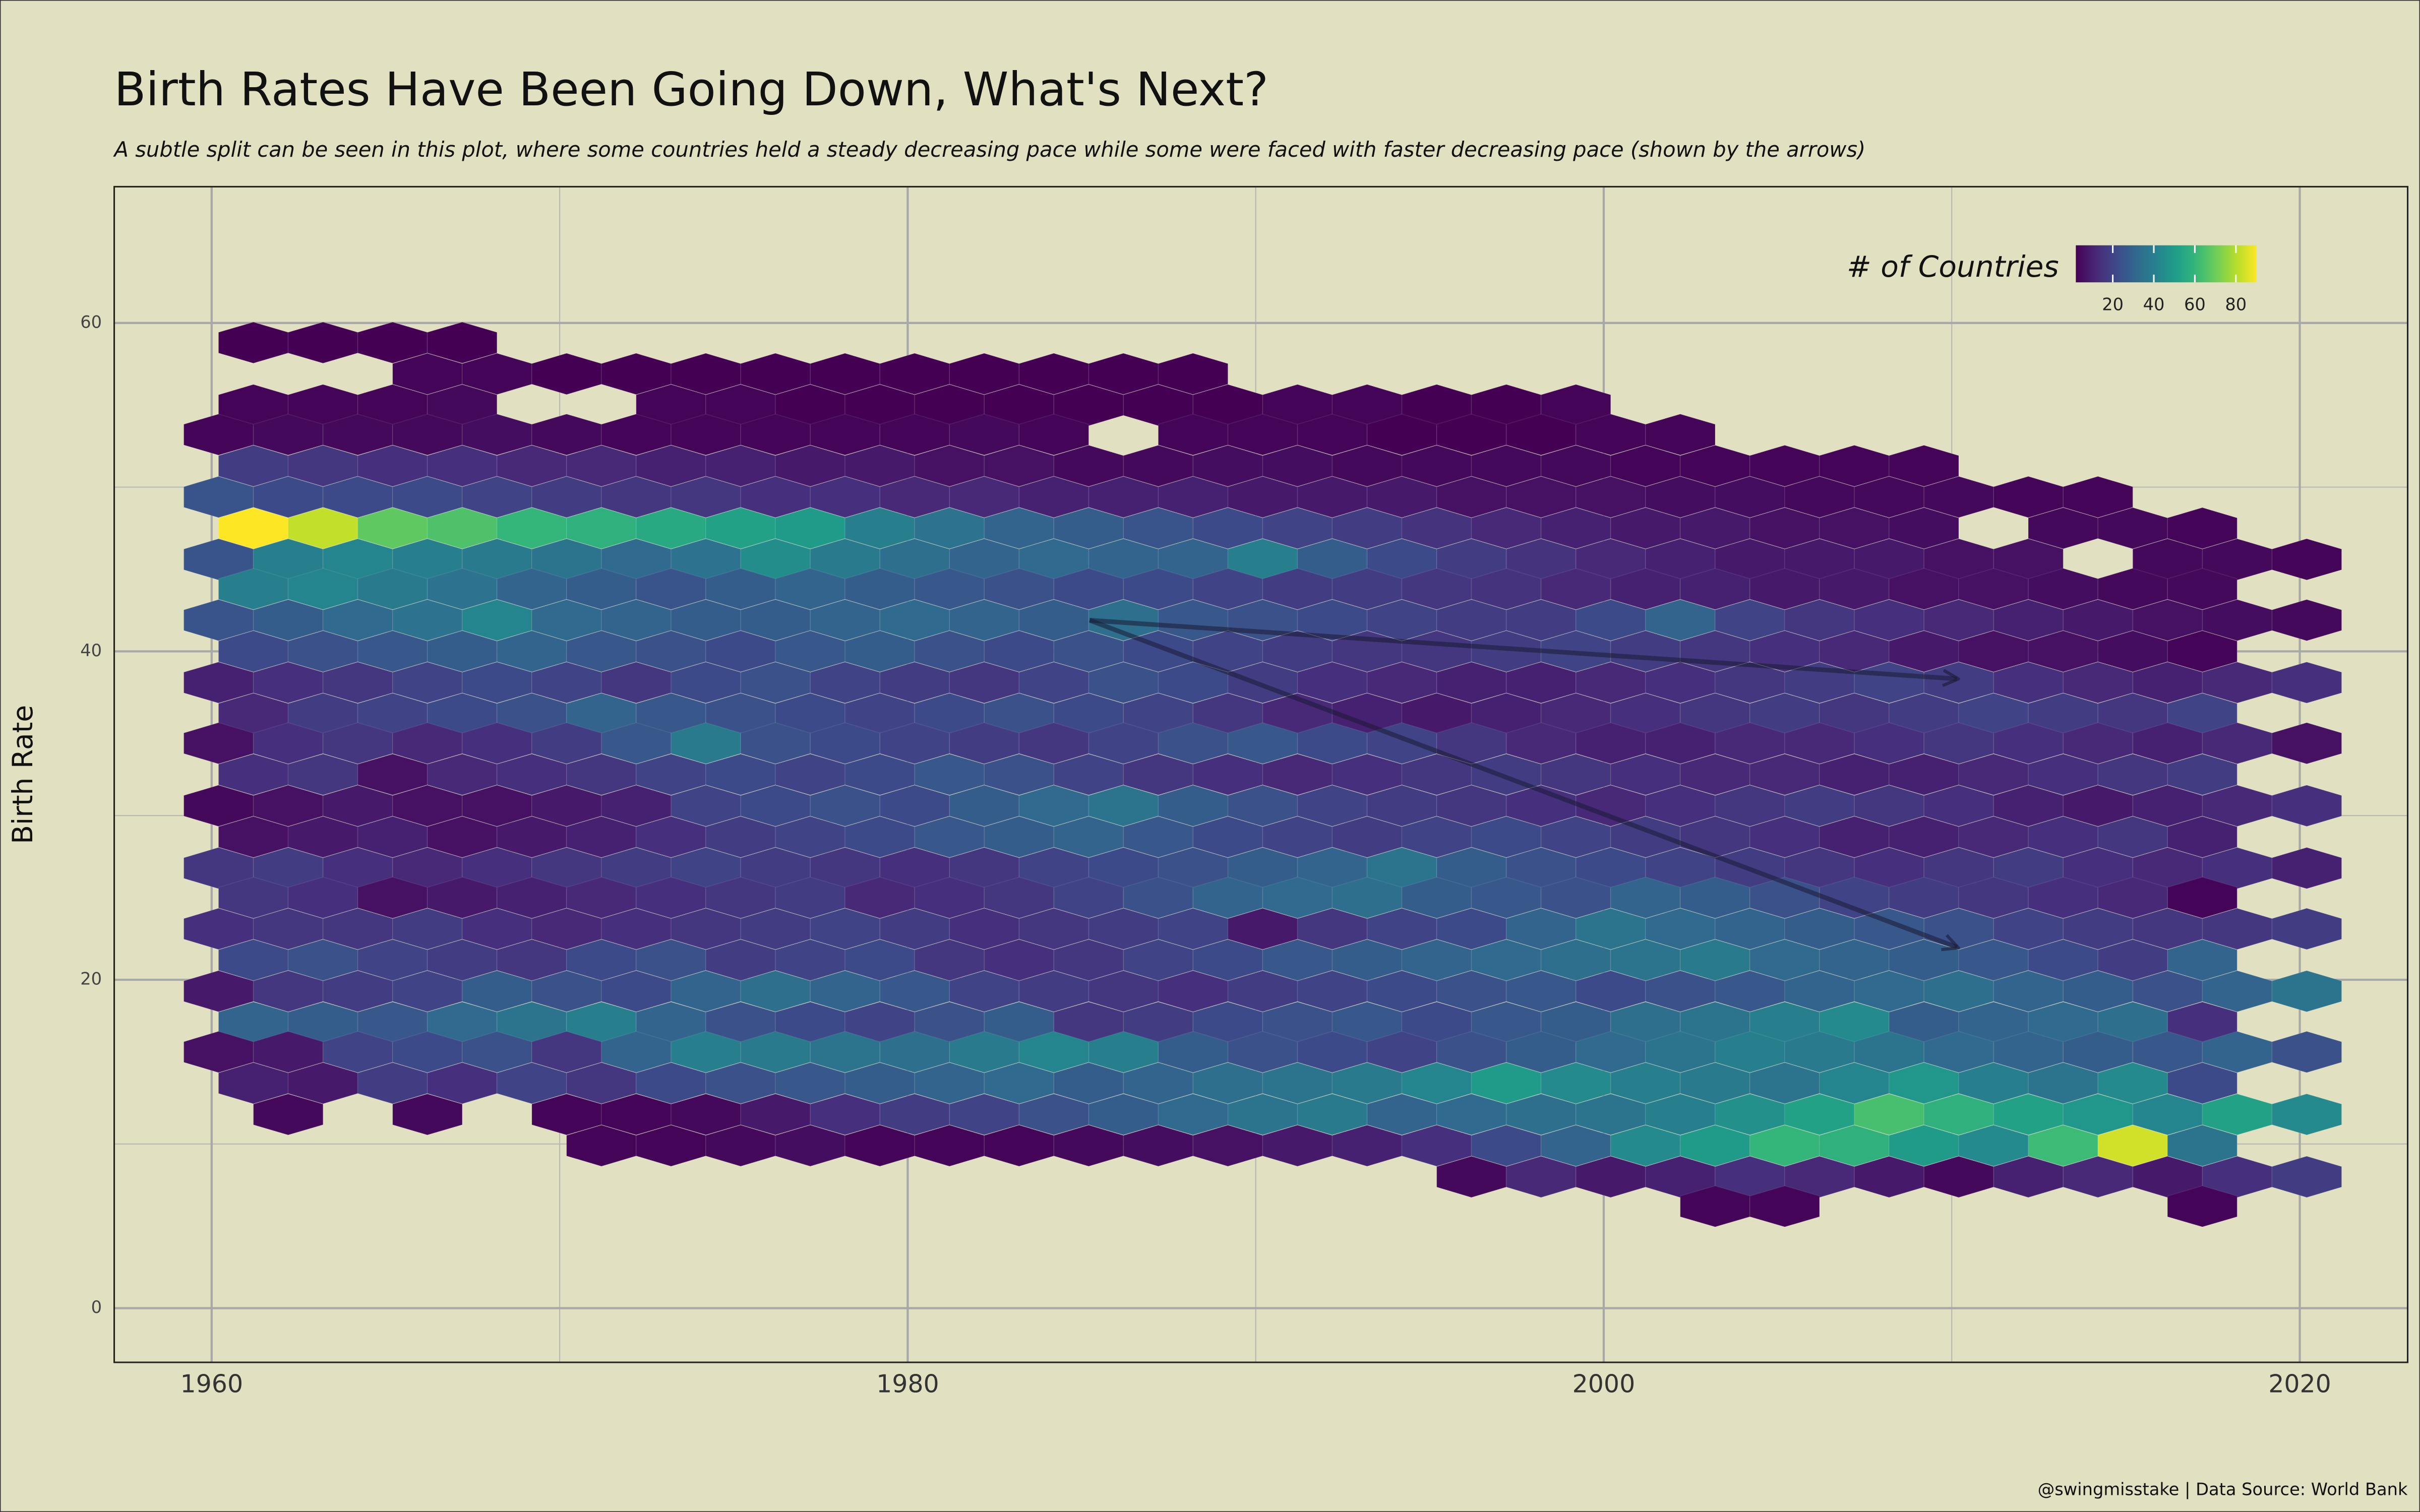  I want to click on legend-tick-label: 20, so click(2113, 304).